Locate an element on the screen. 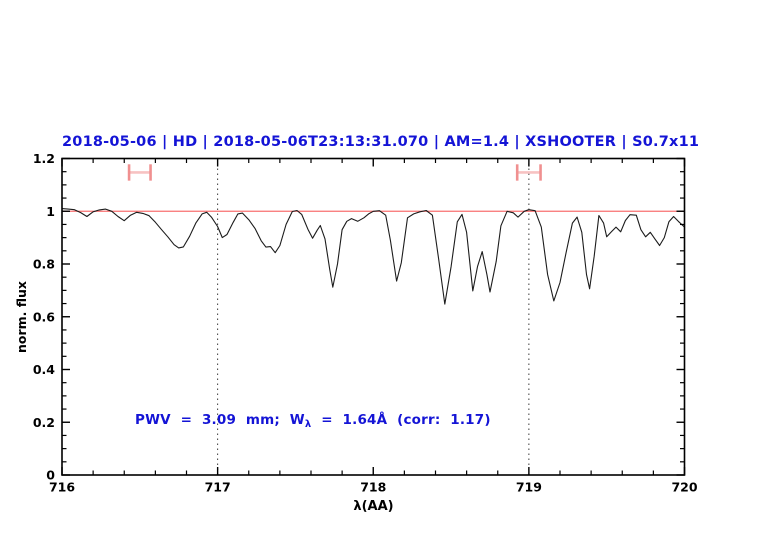 The image size is (782, 542). x-tick-label: 716 is located at coordinates (62, 487).